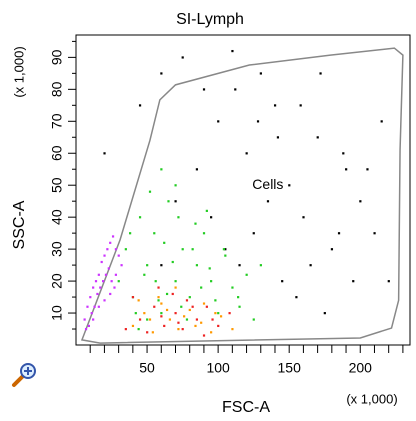  I want to click on chart-title: SI-Lymph, so click(210, 19).